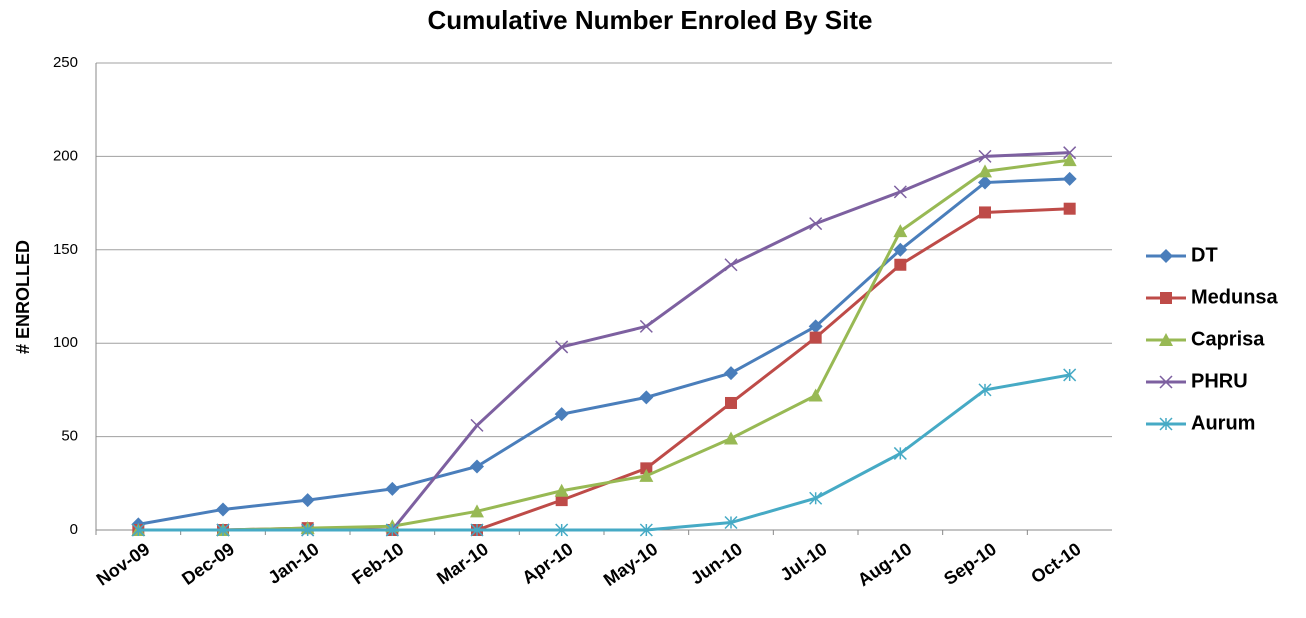 This screenshot has height=618, width=1306. Describe the element at coordinates (74, 529) in the screenshot. I see `y-tick-label: 0` at that location.